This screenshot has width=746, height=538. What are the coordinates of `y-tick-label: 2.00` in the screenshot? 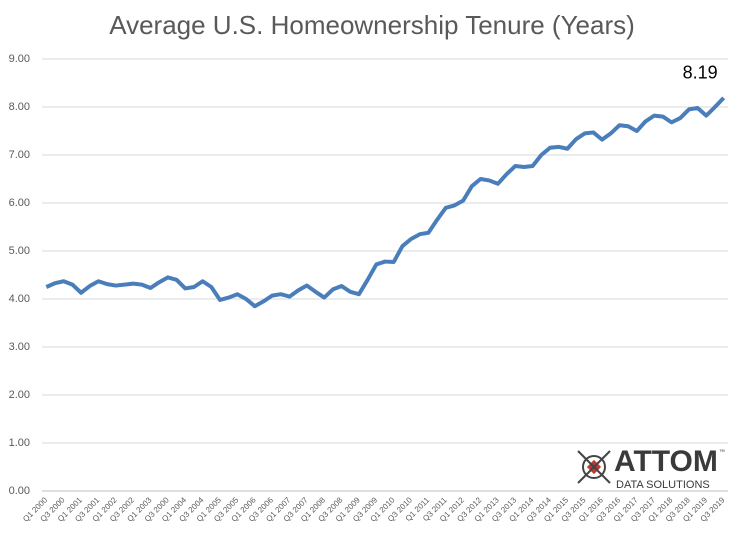 It's located at (19, 395).